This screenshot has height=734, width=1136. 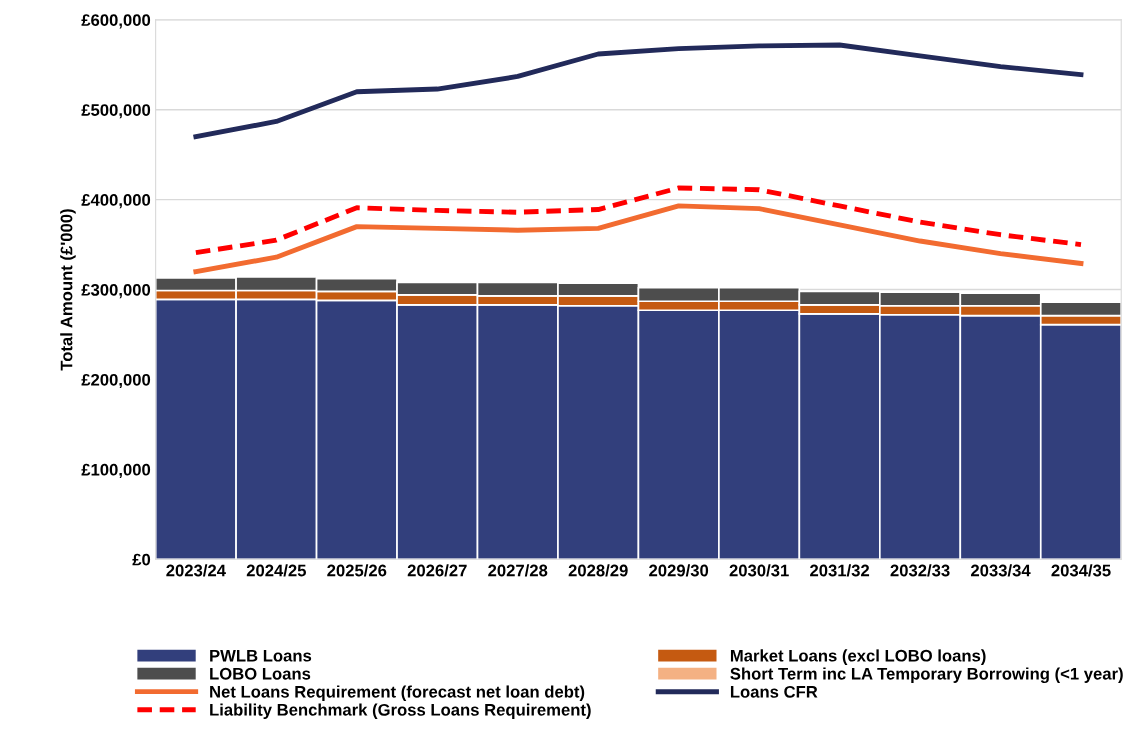 I want to click on x-tick-label: 2032/33, so click(x=920, y=570).